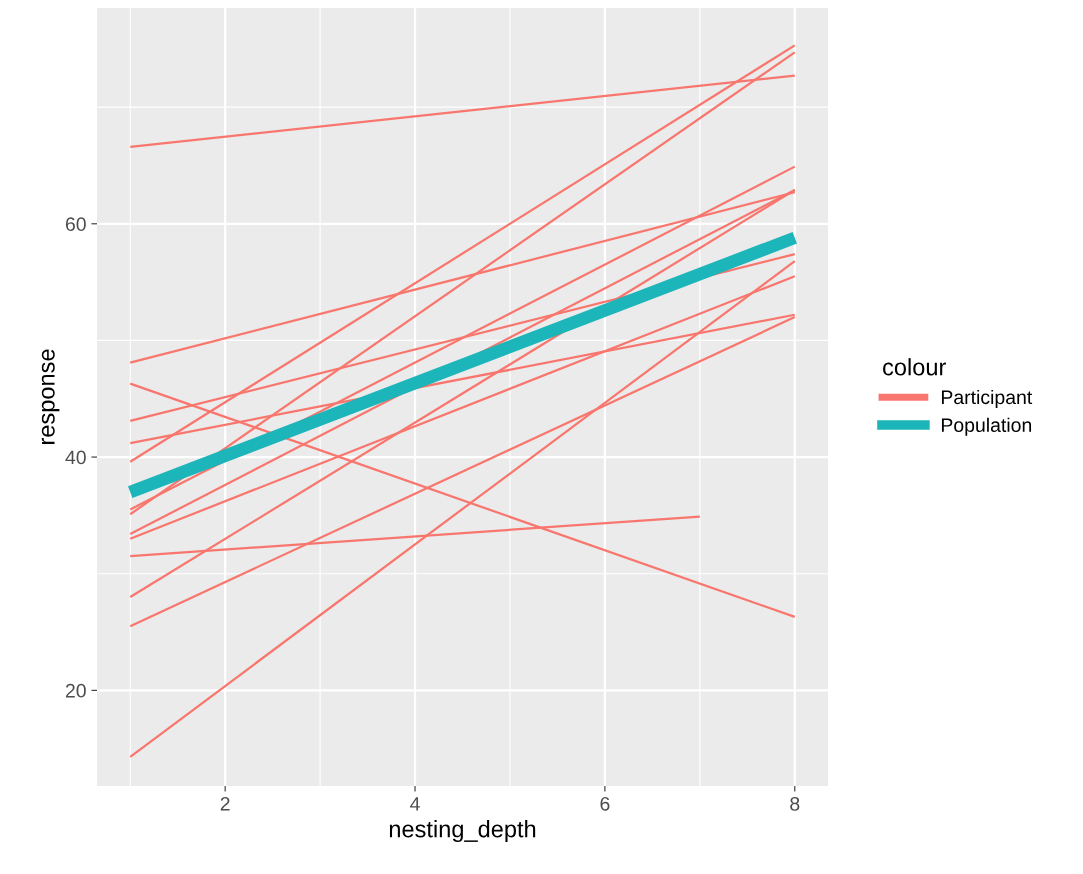 This screenshot has height=874, width=1083. What do you see at coordinates (795, 803) in the screenshot?
I see `x-tick-label: 8` at bounding box center [795, 803].